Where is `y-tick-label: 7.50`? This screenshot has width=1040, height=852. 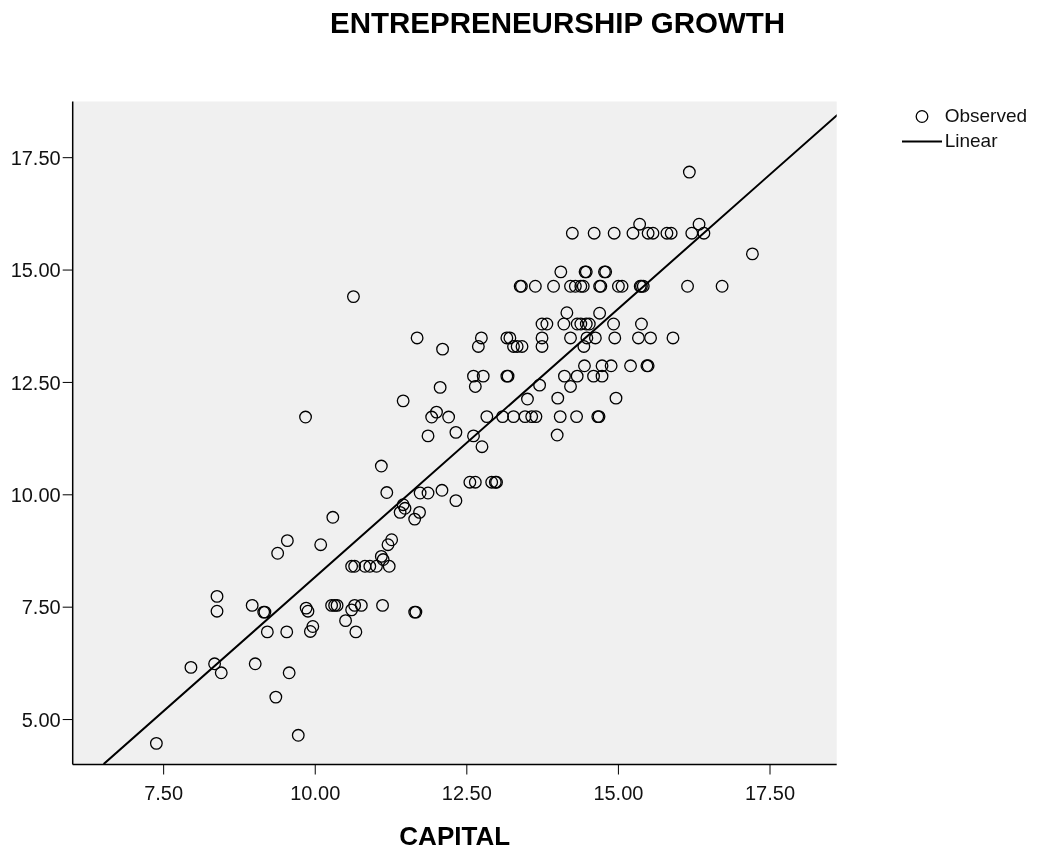 y-tick-label: 7.50 is located at coordinates (41, 607).